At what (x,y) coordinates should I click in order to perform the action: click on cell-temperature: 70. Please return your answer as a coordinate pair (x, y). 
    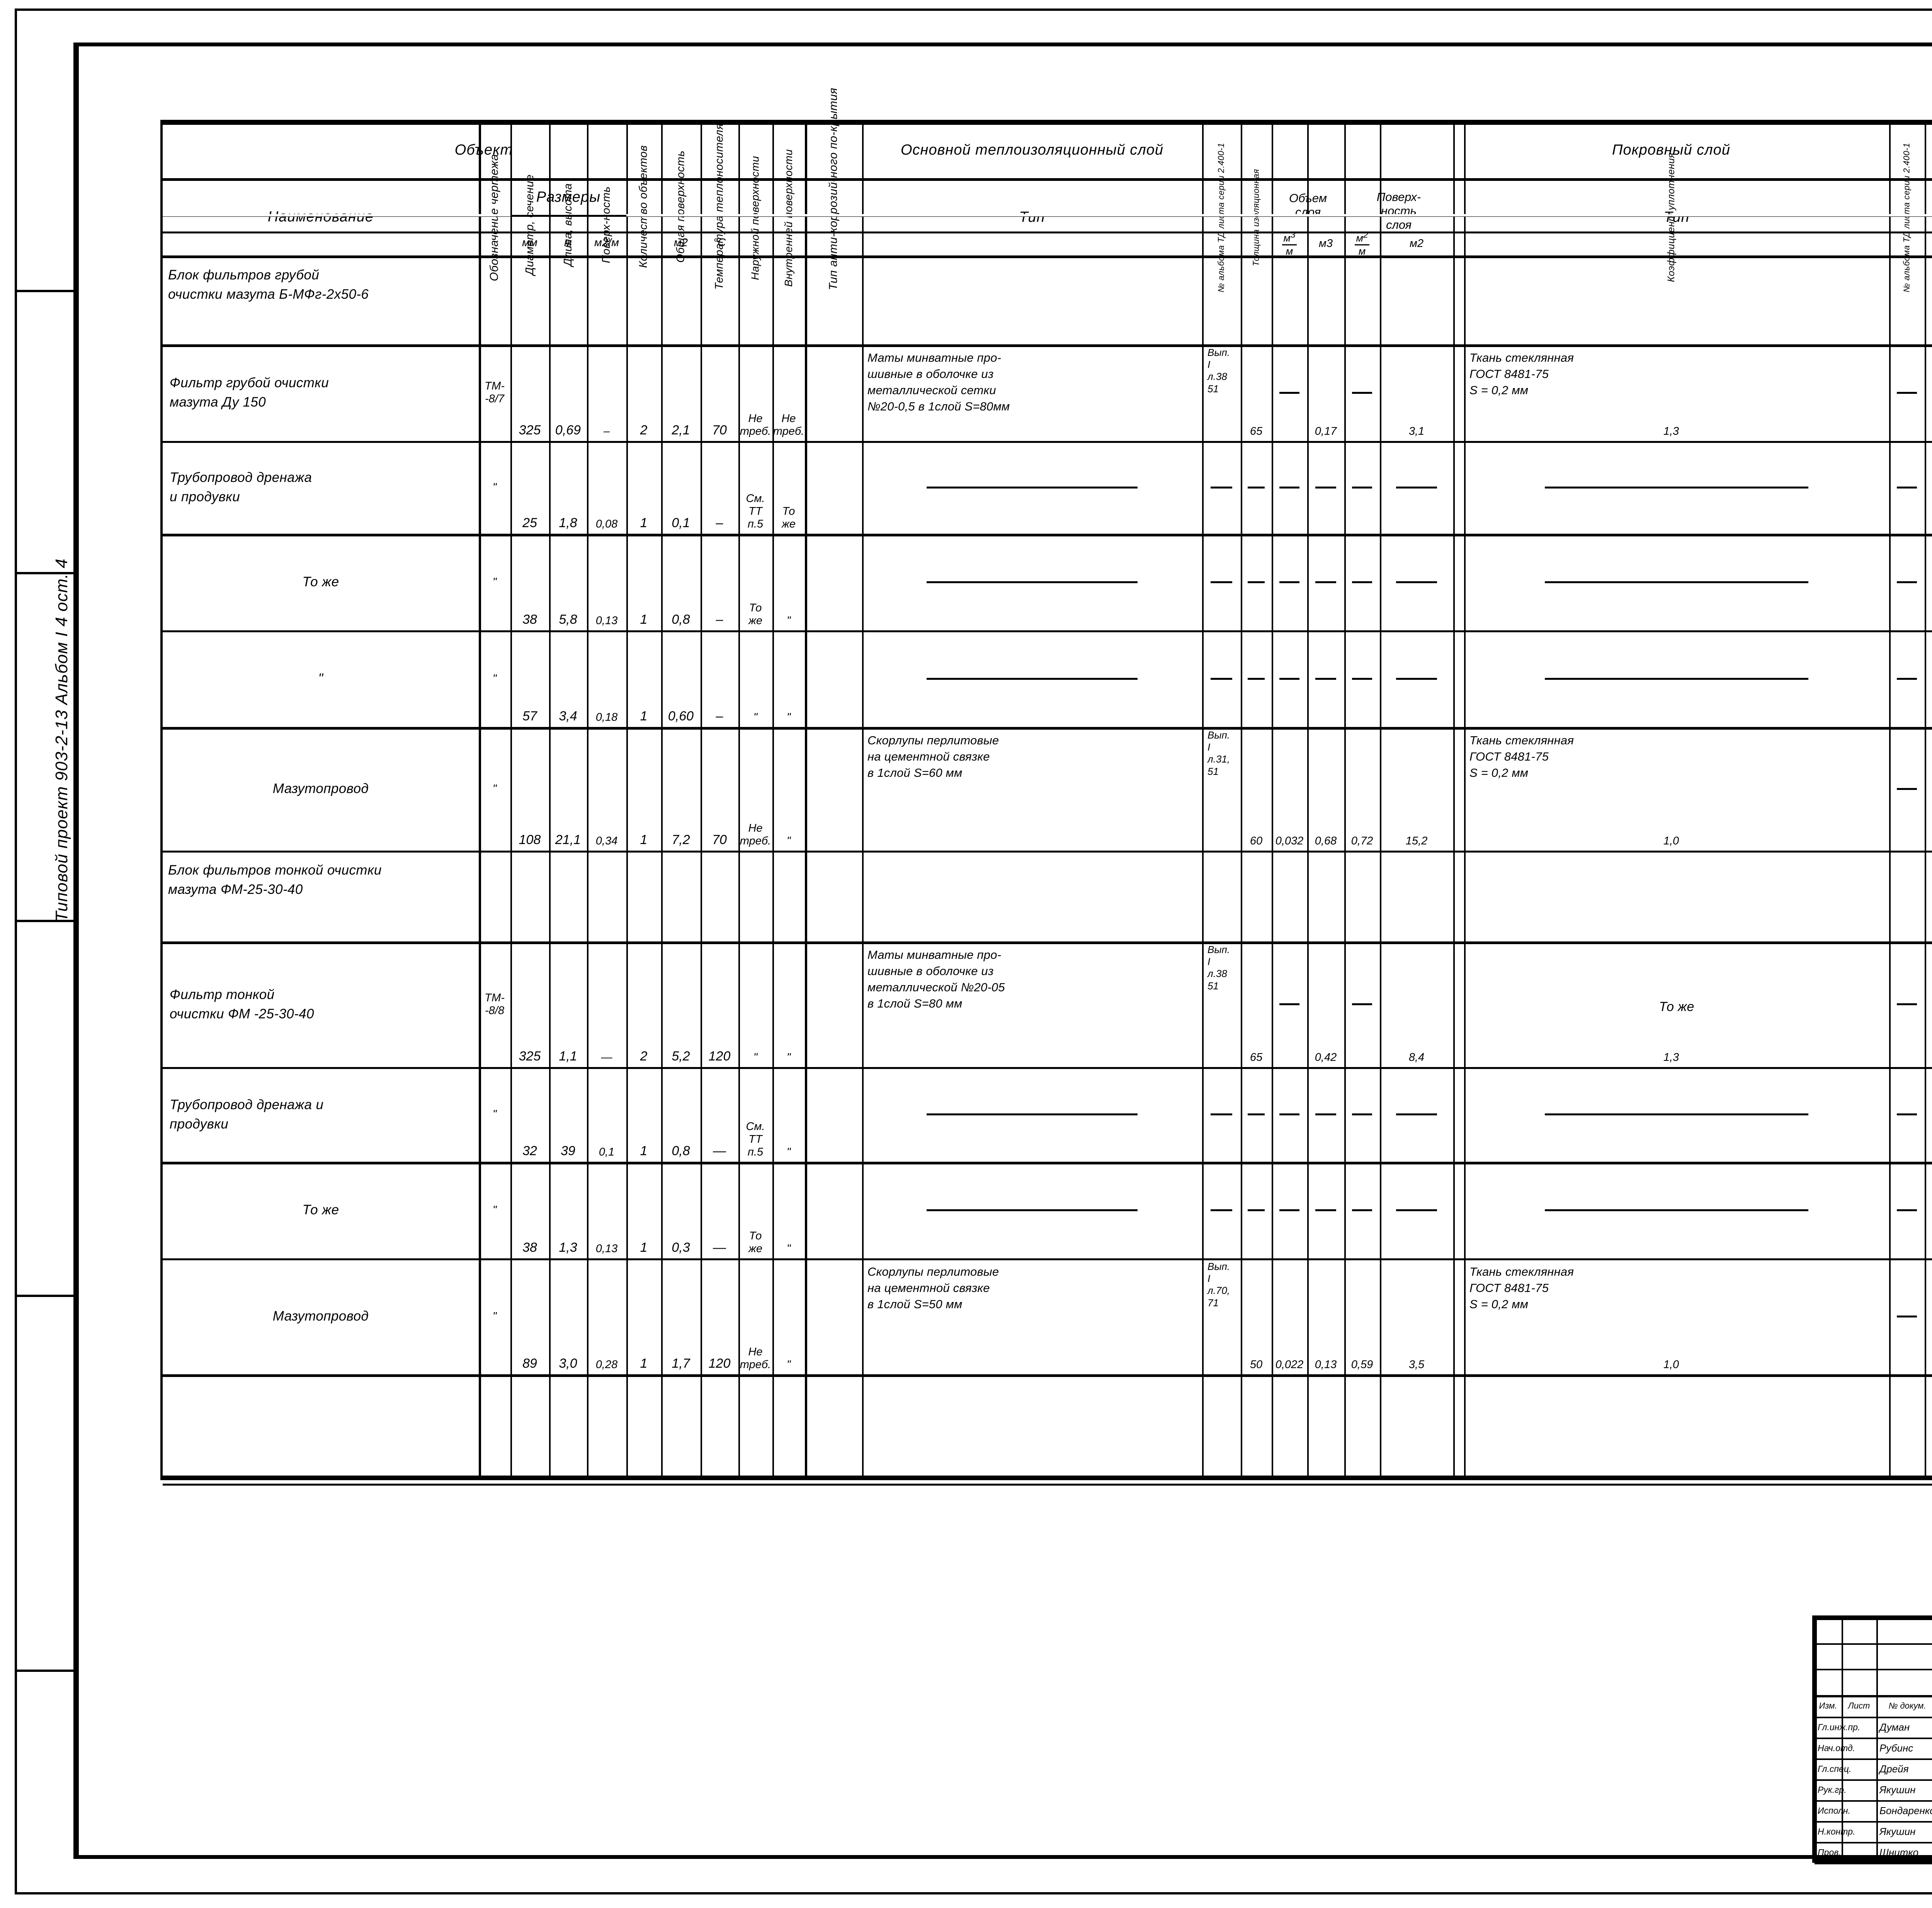
    Looking at the image, I should click on (720, 839).